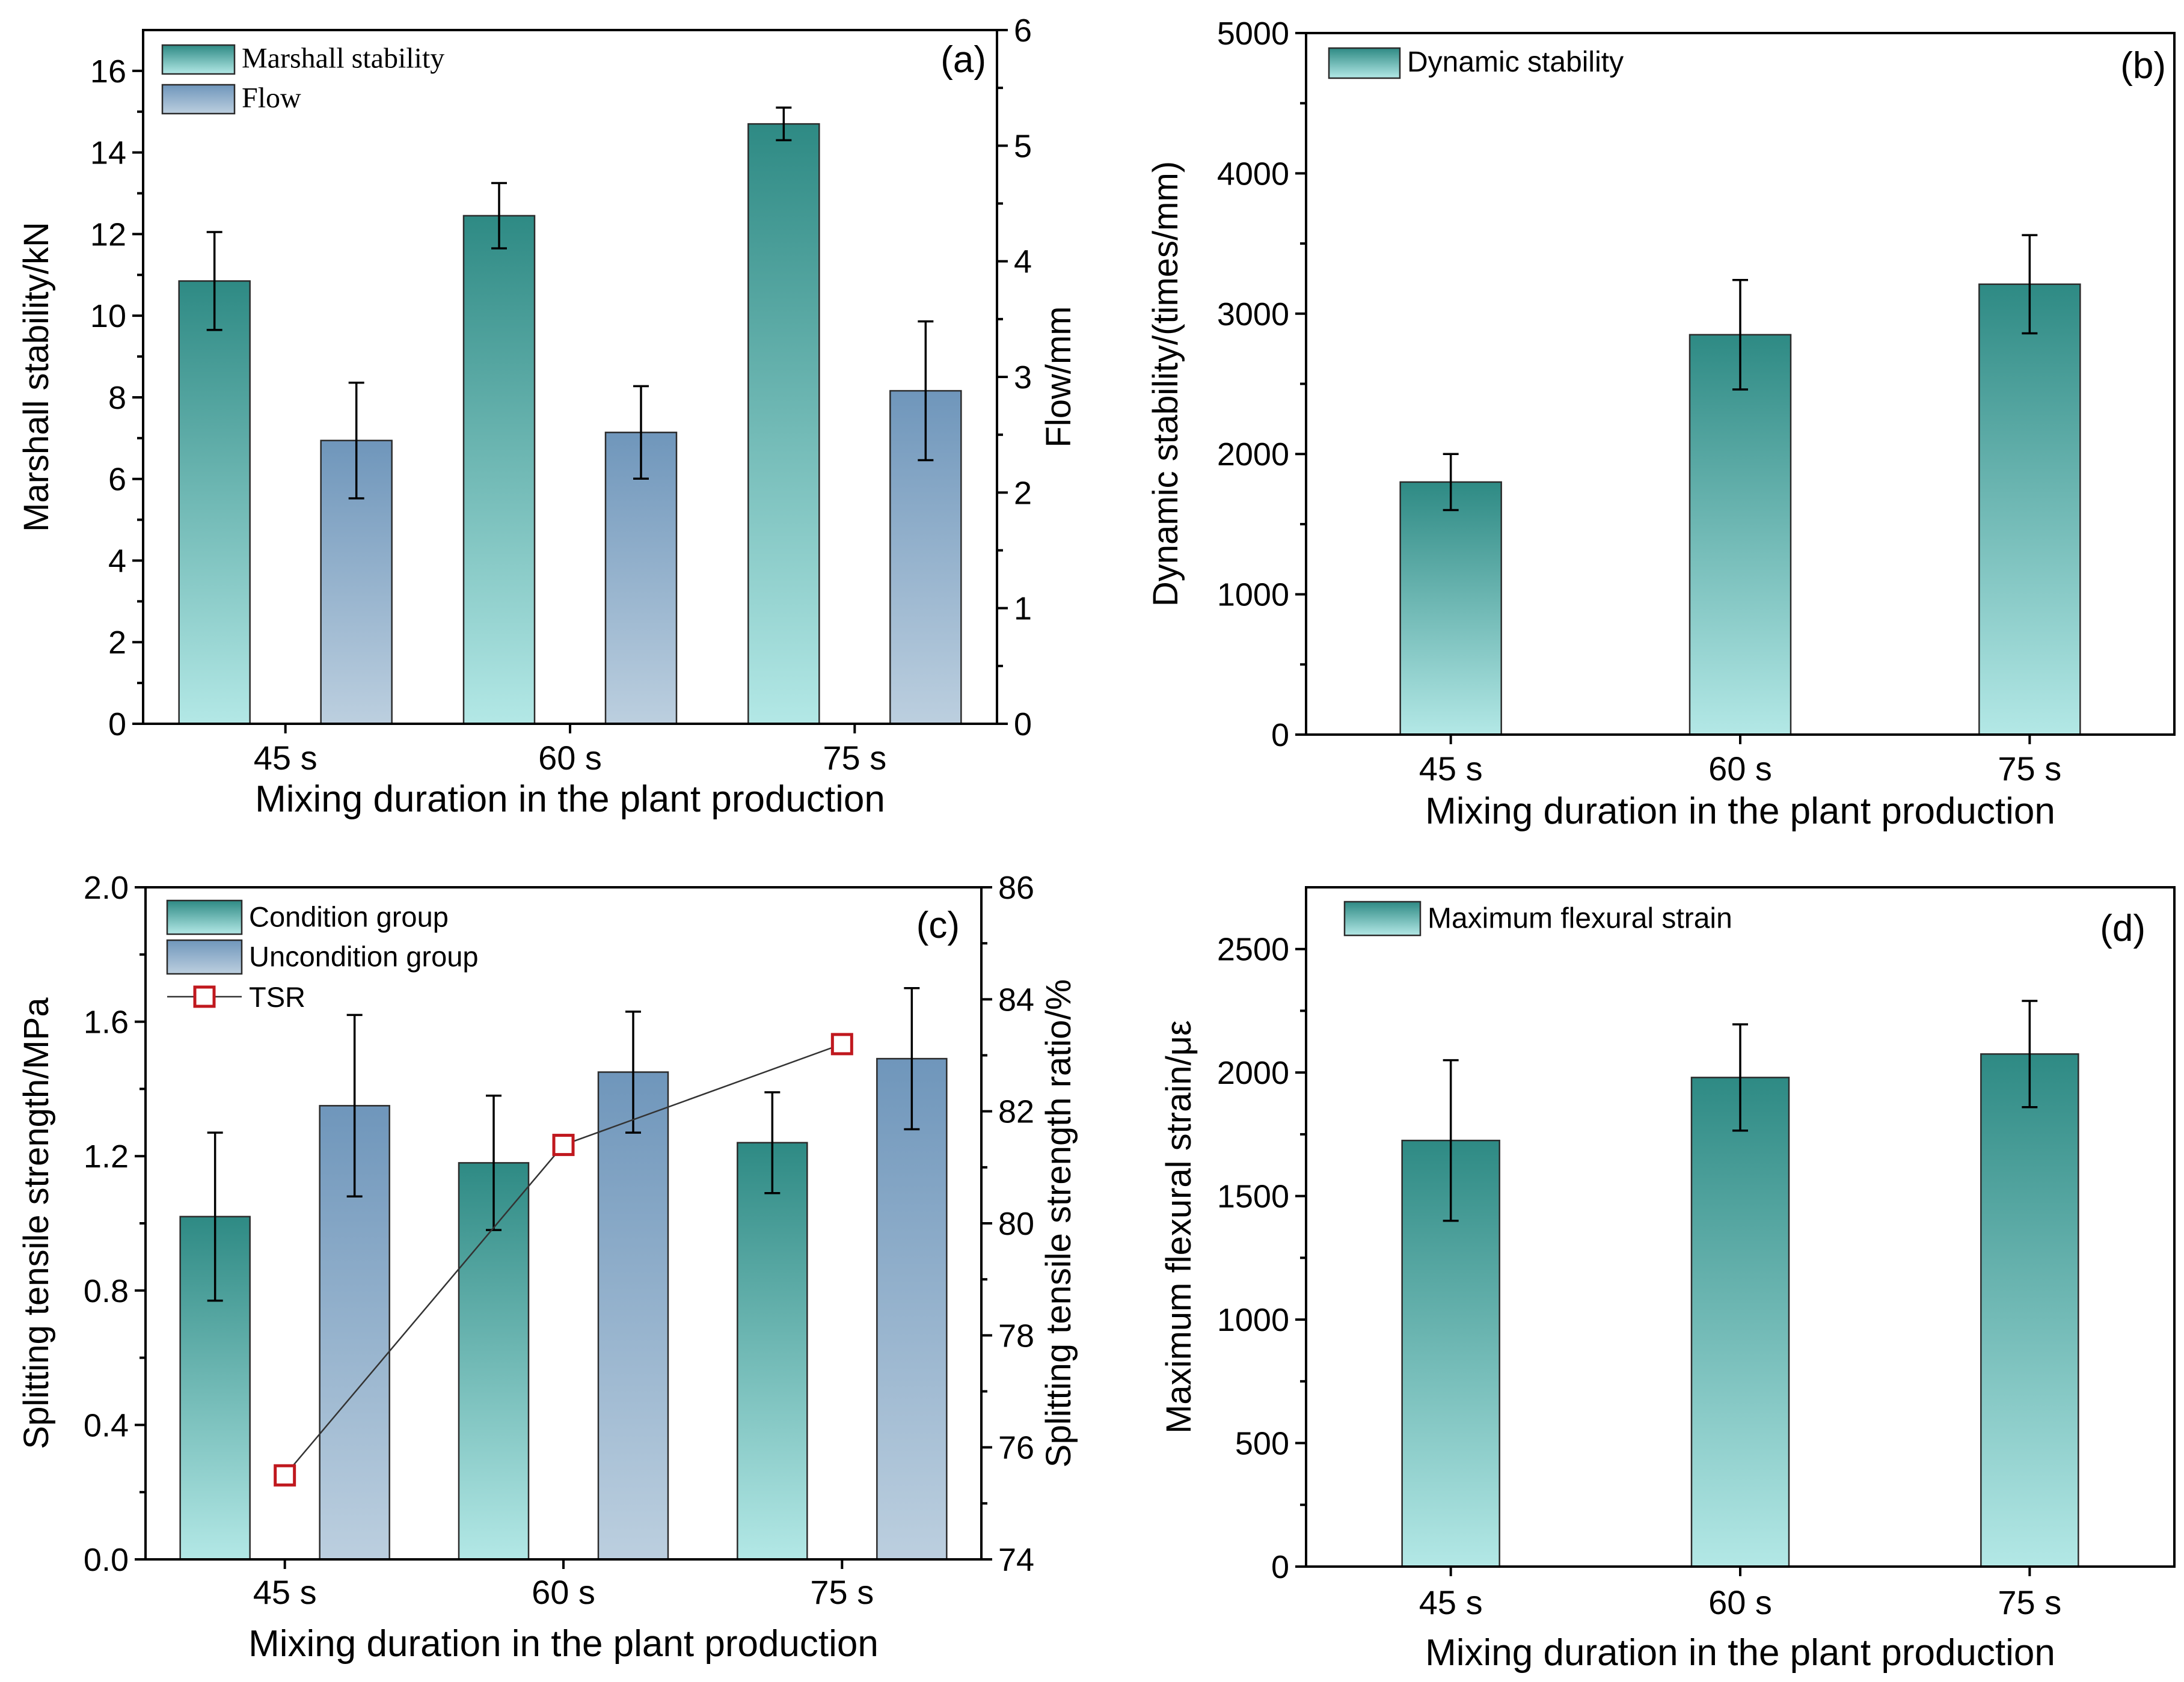  I want to click on legend-c: Condition group Uncondition group TSR, so click(322, 956).